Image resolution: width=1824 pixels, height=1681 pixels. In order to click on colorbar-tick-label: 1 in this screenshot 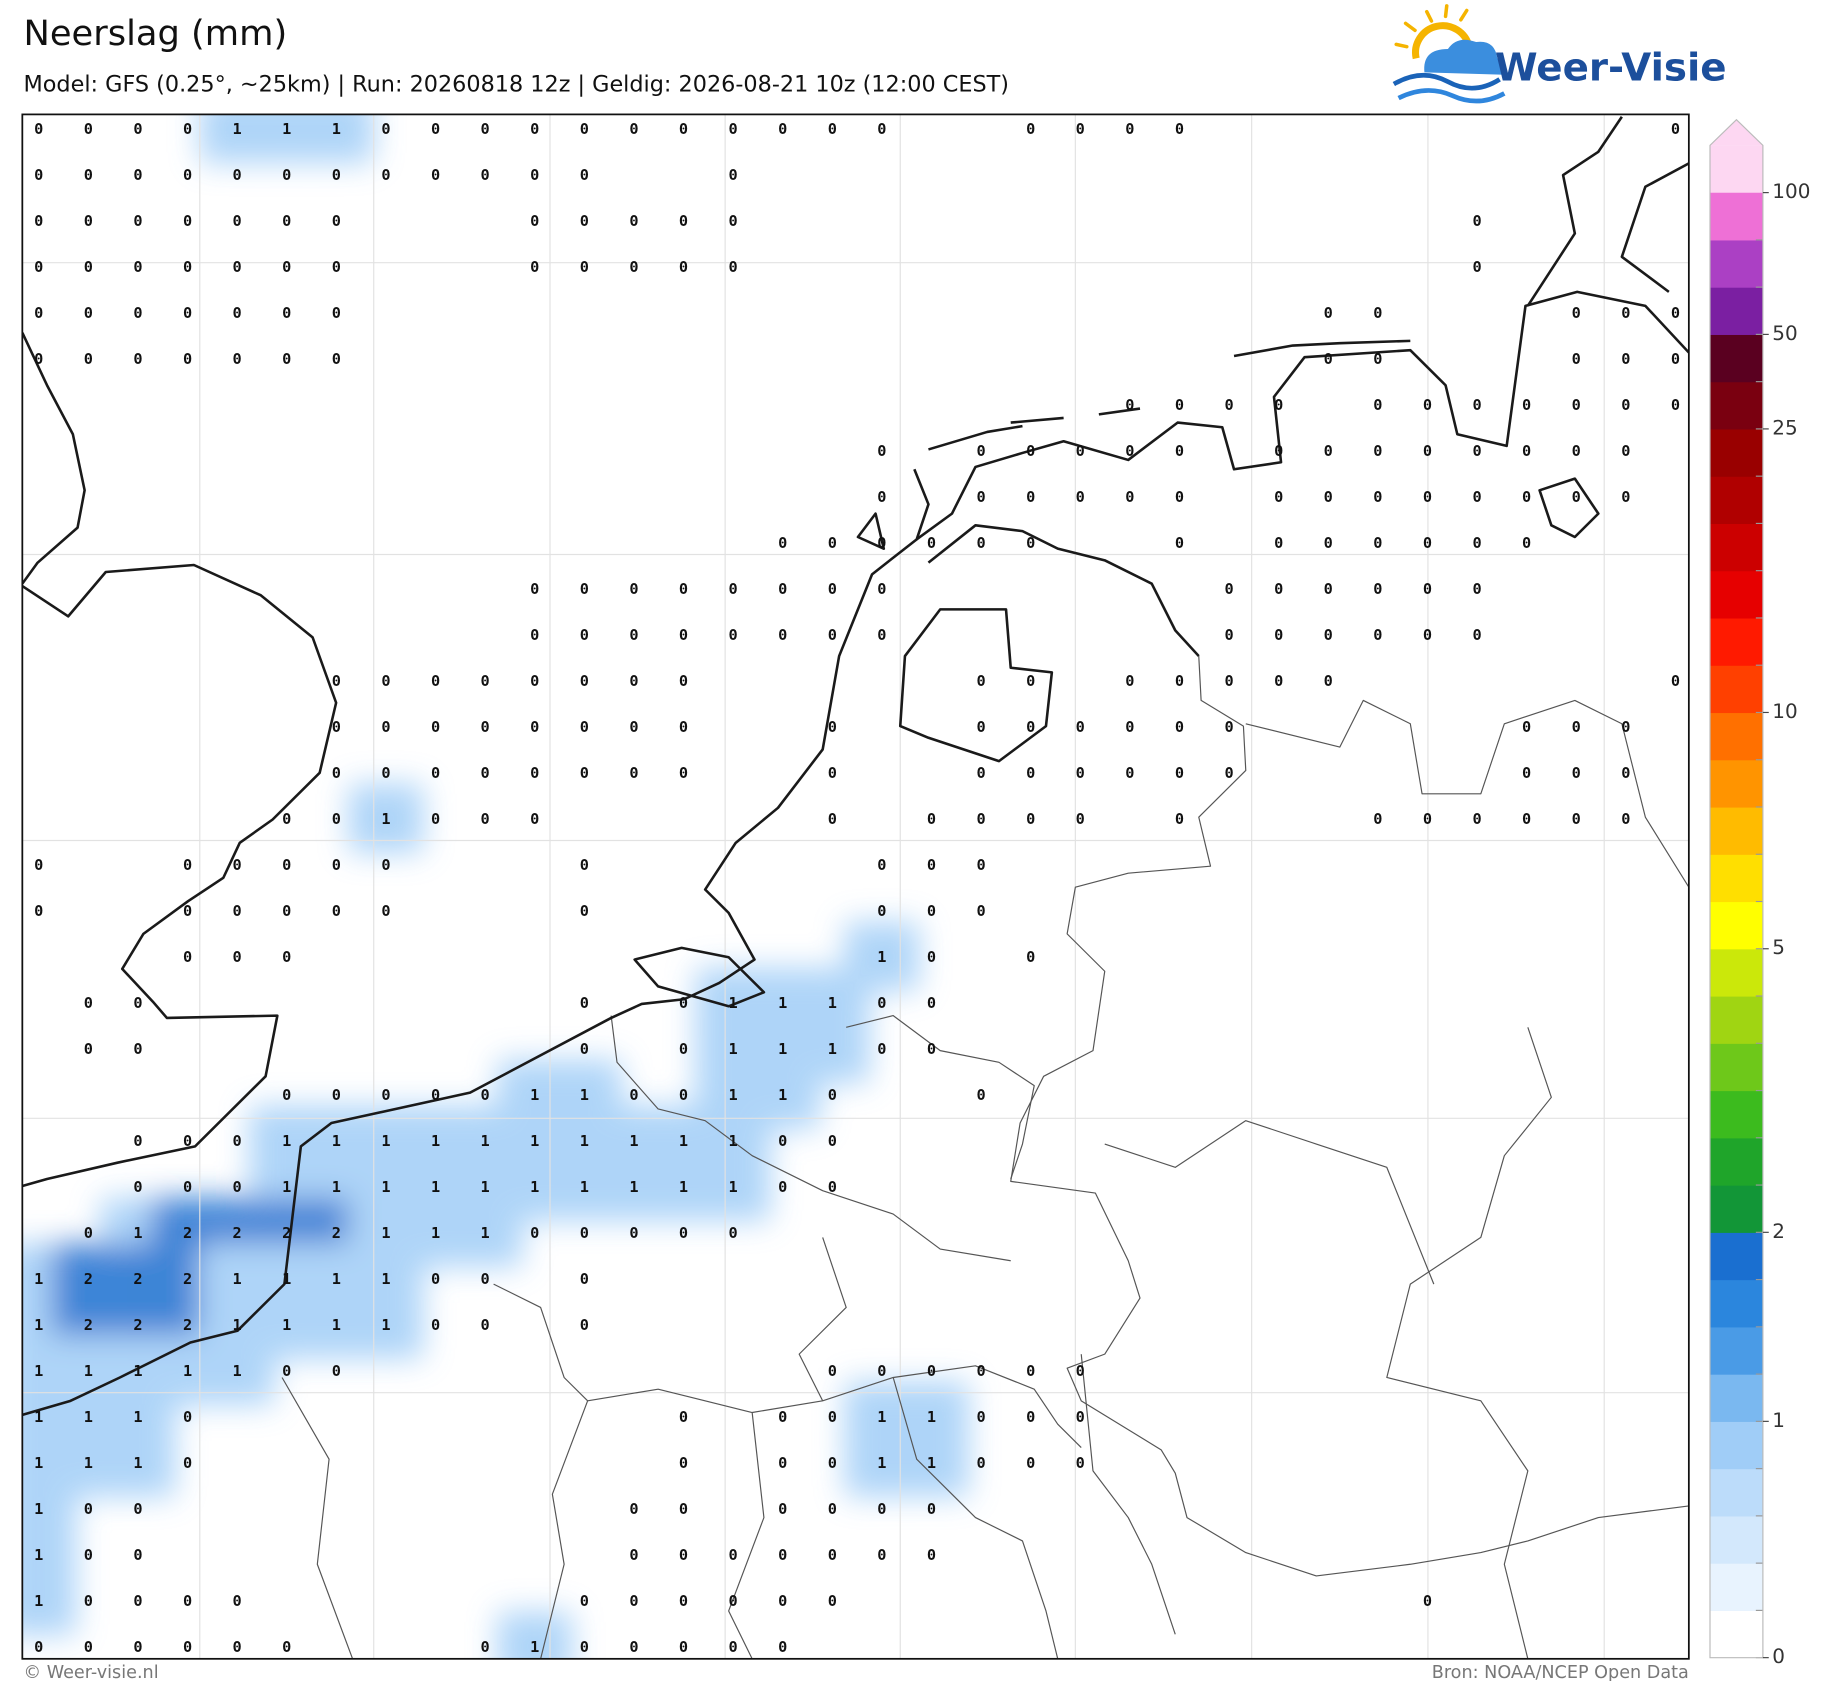, I will do `click(1778, 1420)`.